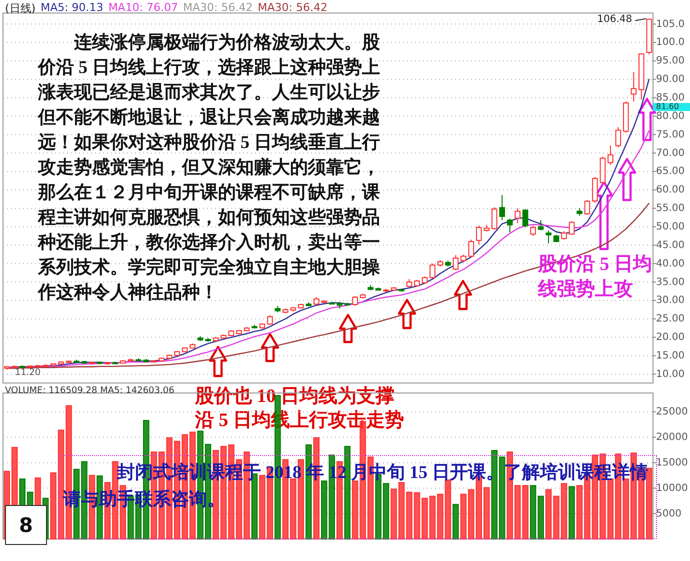 The width and height of the screenshot is (690, 561). I want to click on y-tick-label: 95.00, so click(670, 61).